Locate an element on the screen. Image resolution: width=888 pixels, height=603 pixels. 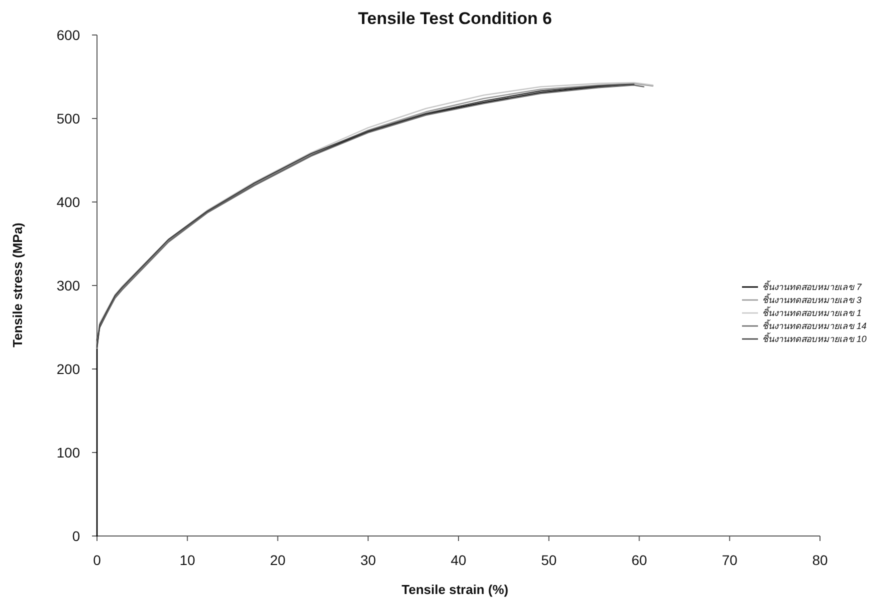
y-axis-title: Tensile stress (MPa) is located at coordinates (17, 285).